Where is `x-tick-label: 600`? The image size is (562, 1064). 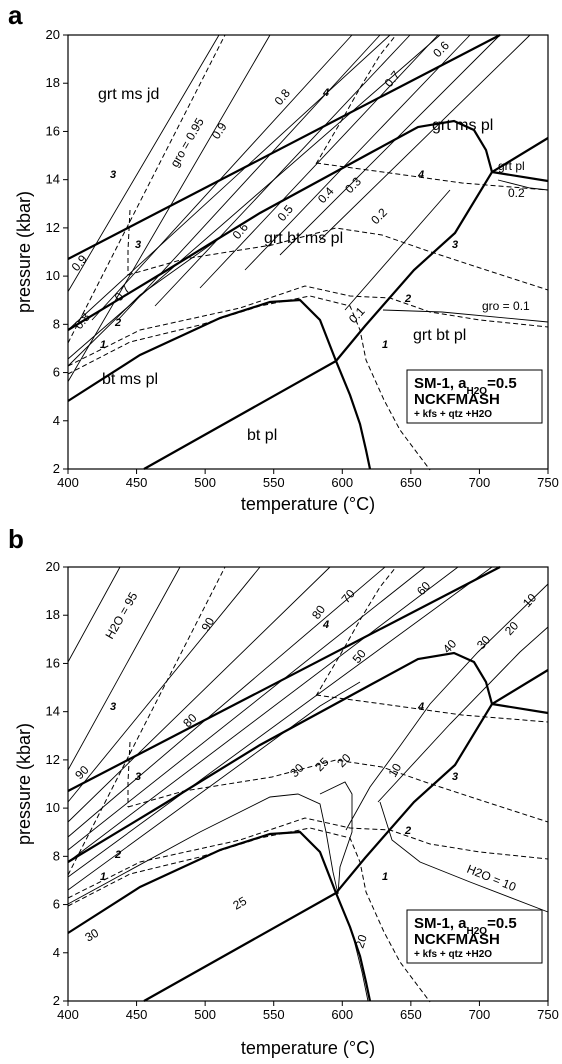
x-tick-label: 600 is located at coordinates (342, 1014).